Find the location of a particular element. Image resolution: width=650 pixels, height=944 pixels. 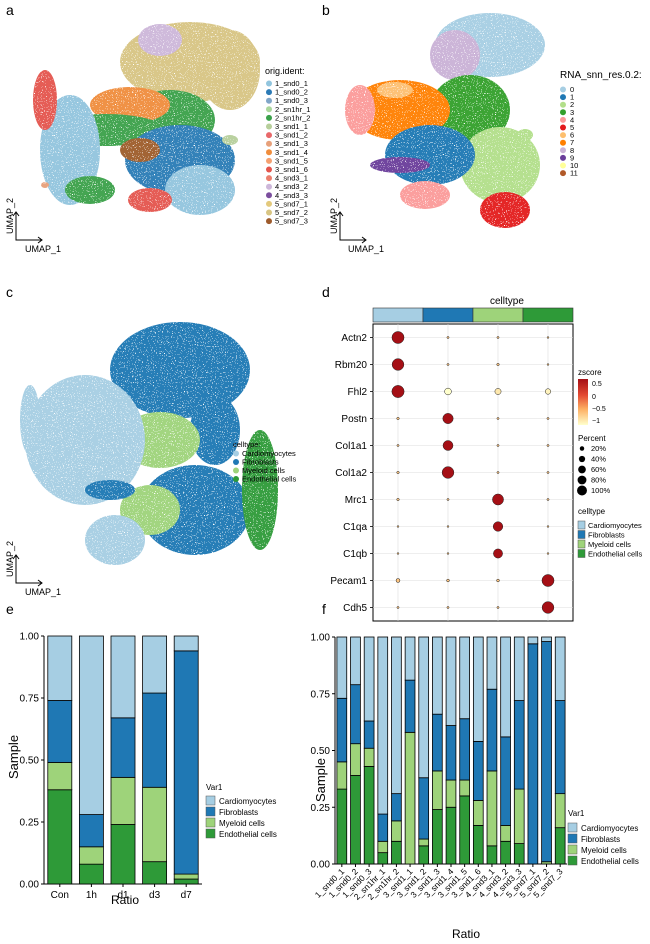

legend-c-item: Myeloid cells is located at coordinates (263, 470).